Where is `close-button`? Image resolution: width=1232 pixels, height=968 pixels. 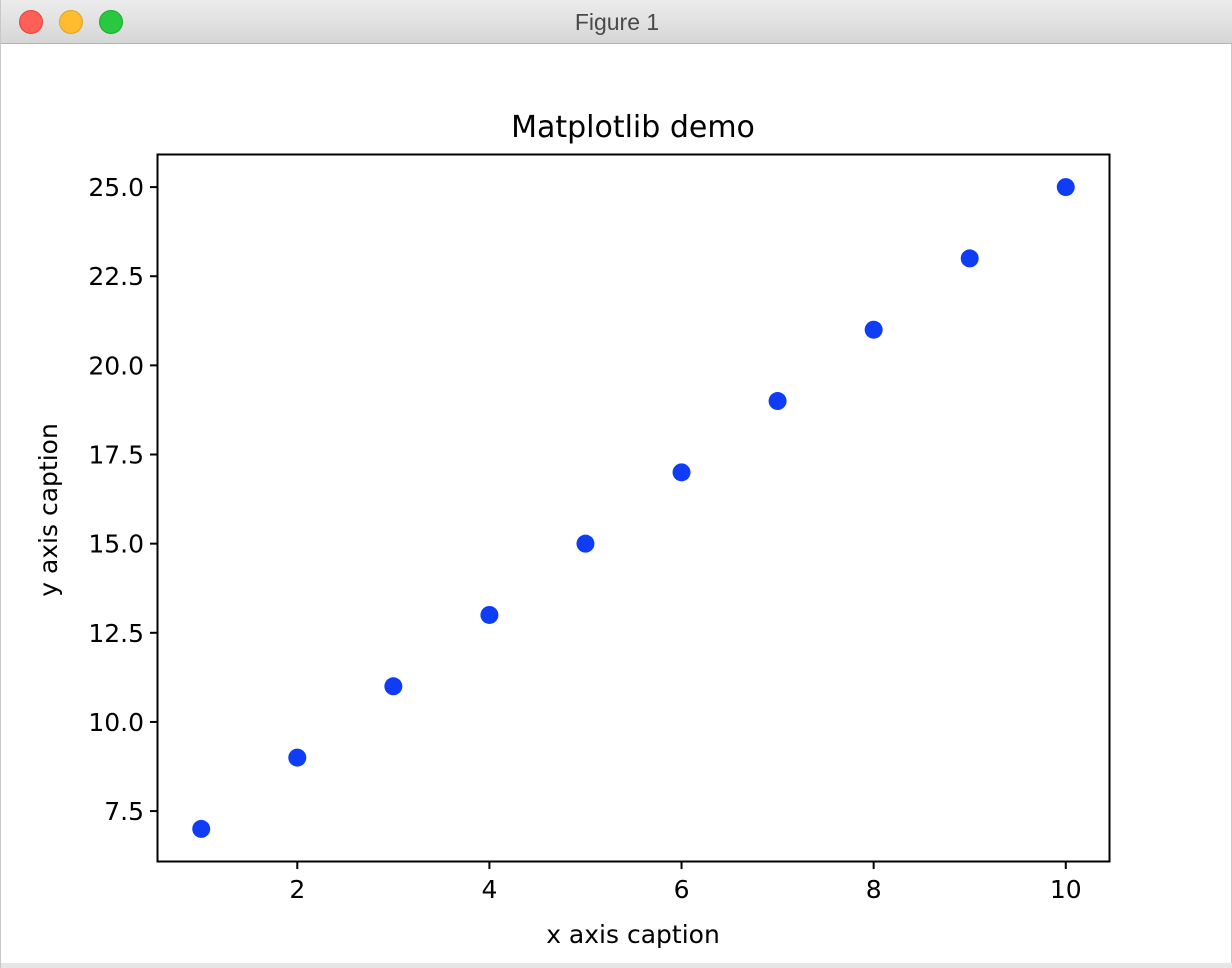
close-button is located at coordinates (31, 22).